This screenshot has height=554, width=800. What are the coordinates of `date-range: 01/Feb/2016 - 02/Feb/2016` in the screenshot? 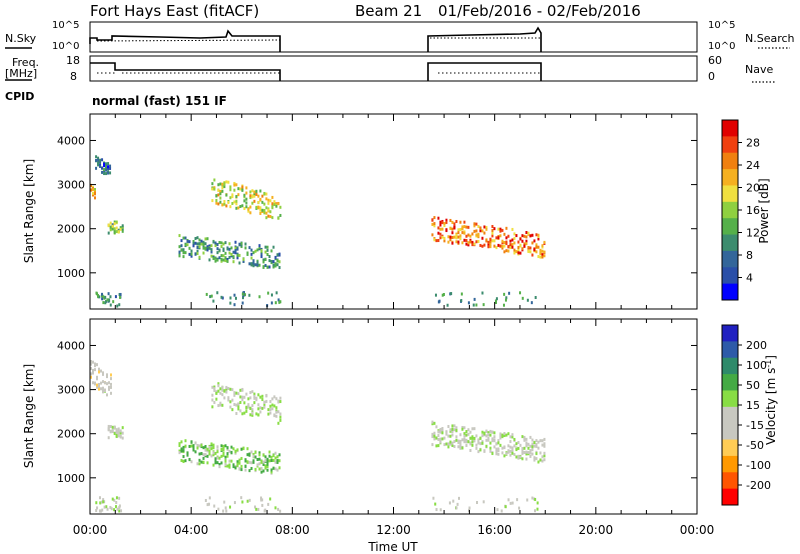 It's located at (539, 11).